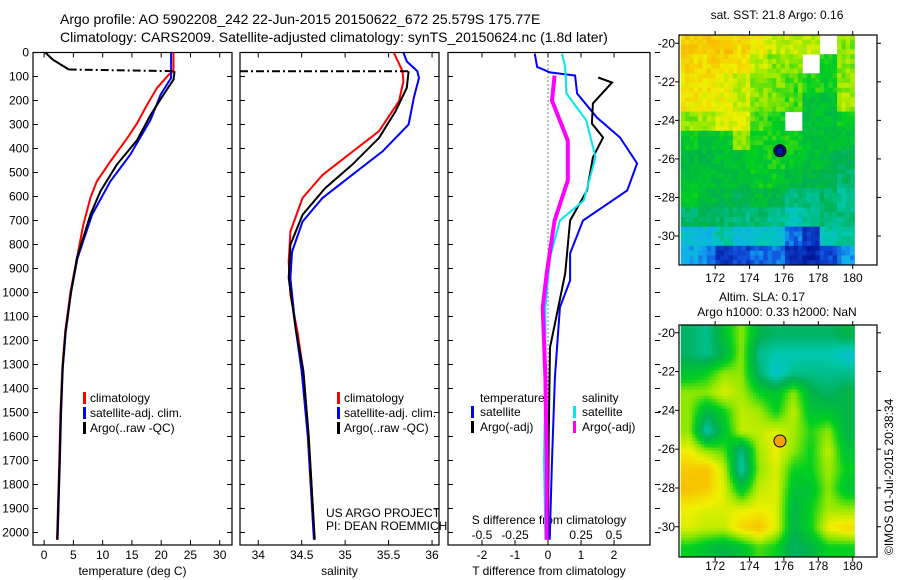 The image size is (900, 580). What do you see at coordinates (500, 412) in the screenshot?
I see `legend-label: satellite` at bounding box center [500, 412].